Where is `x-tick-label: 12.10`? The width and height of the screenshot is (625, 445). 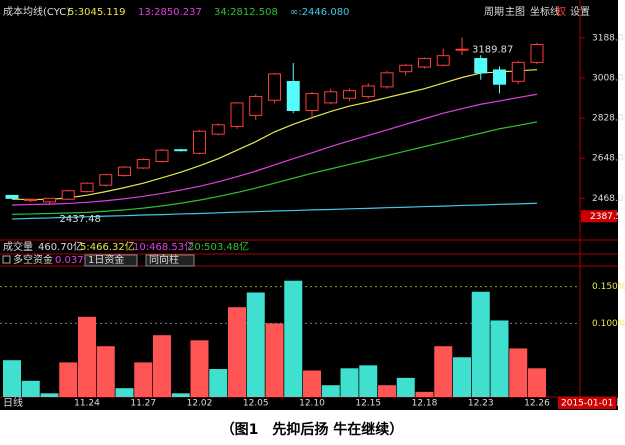
x-tick-label: 12.10 is located at coordinates (312, 404).